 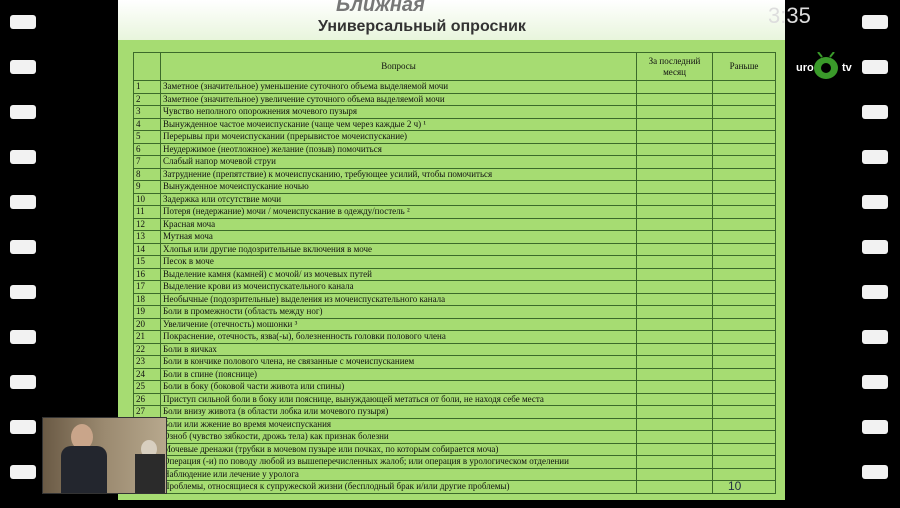 I want to click on question-text: Боли или жжение во время мочеиспускания, so click(x=398, y=424).